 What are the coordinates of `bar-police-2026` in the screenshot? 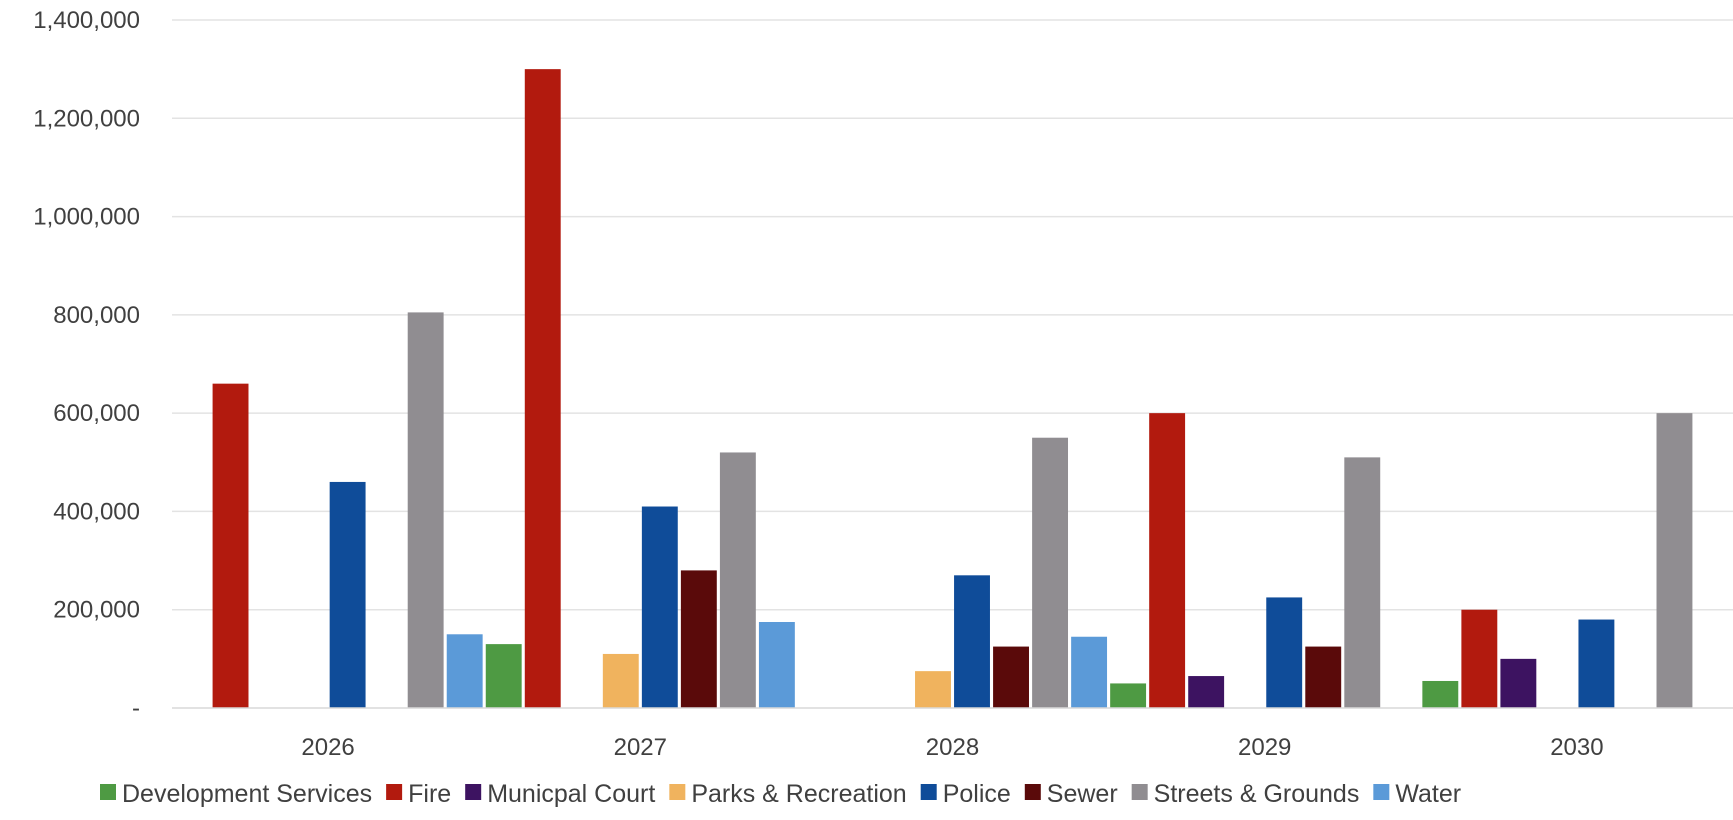 It's located at (347, 594).